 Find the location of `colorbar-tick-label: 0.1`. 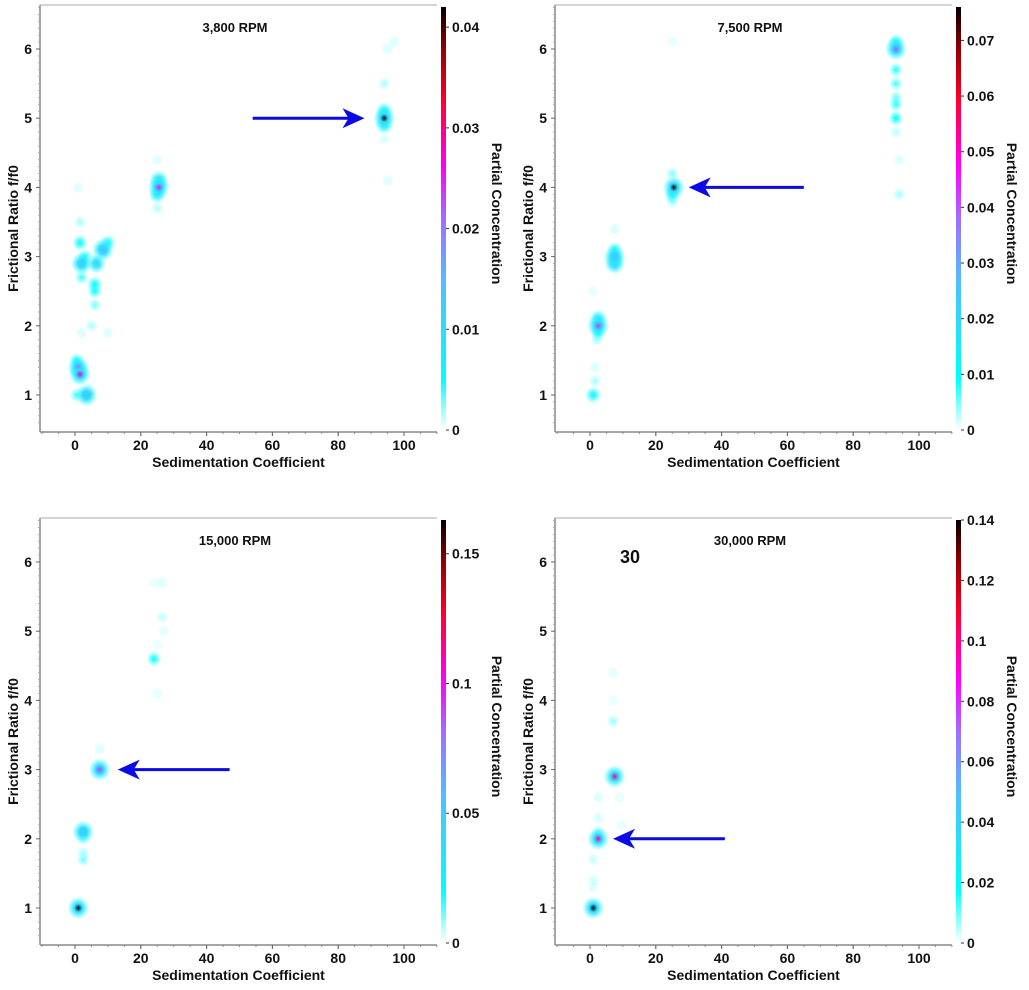

colorbar-tick-label: 0.1 is located at coordinates (462, 683).